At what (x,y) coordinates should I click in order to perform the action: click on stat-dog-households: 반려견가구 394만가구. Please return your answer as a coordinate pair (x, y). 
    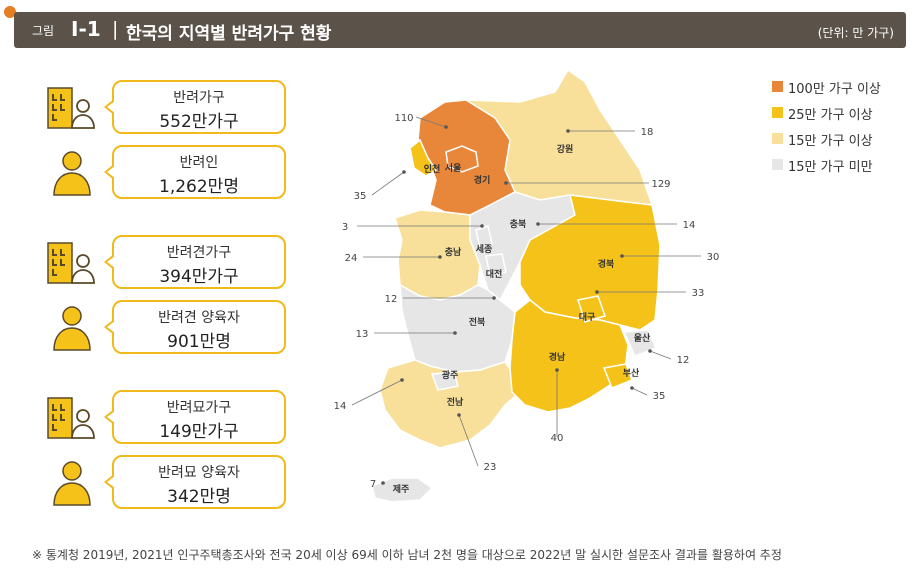
    Looking at the image, I should click on (166, 262).